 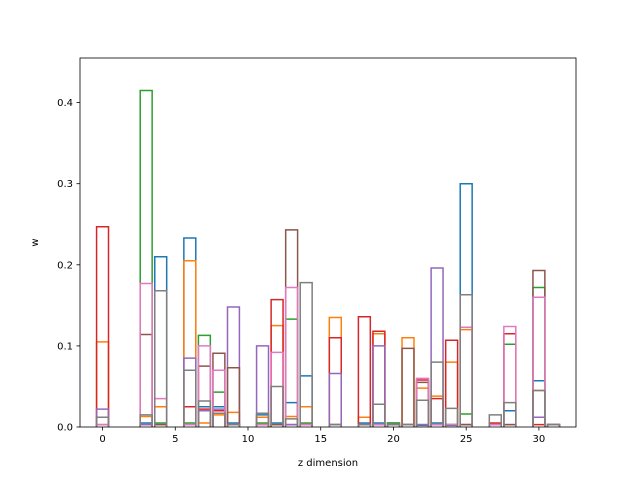 I want to click on x-axis: 0 5 10 15 20 25 30, so click(x=322, y=436).